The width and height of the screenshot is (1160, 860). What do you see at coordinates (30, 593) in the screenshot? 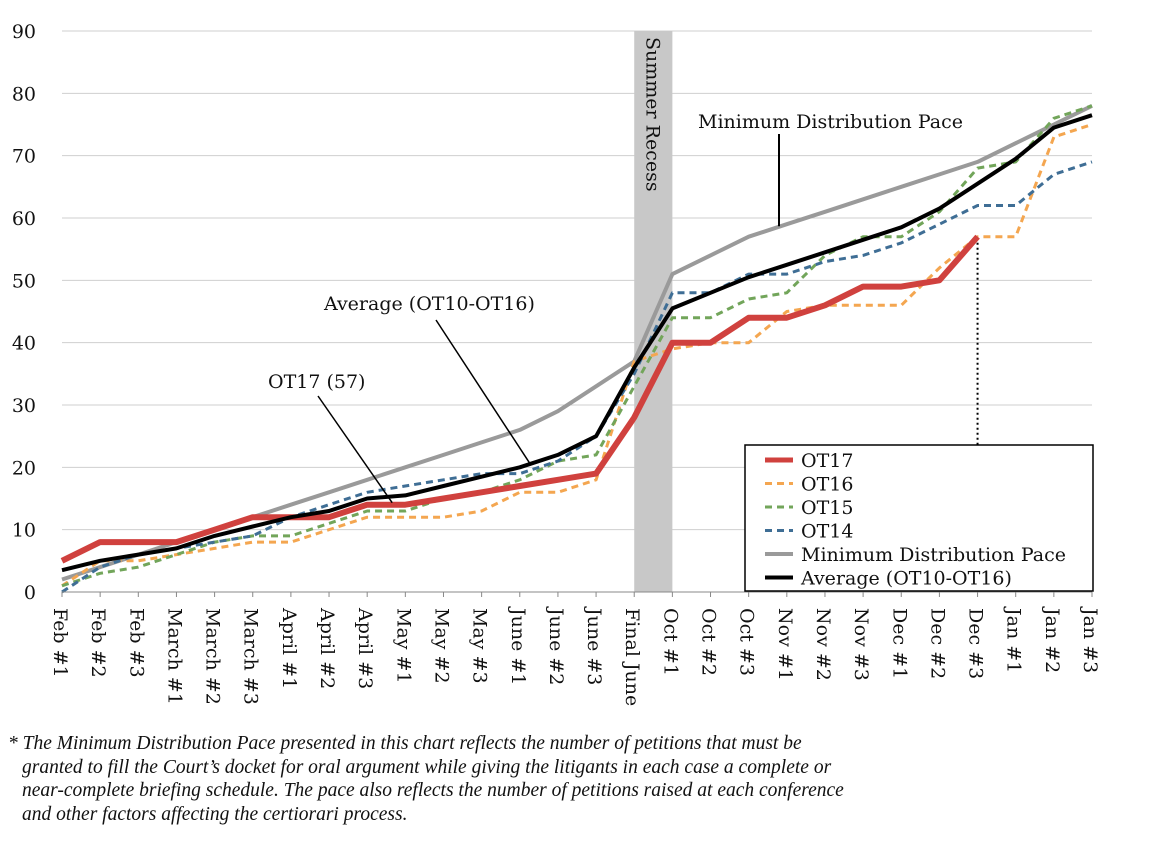
I see `y-tick-label: 0` at bounding box center [30, 593].